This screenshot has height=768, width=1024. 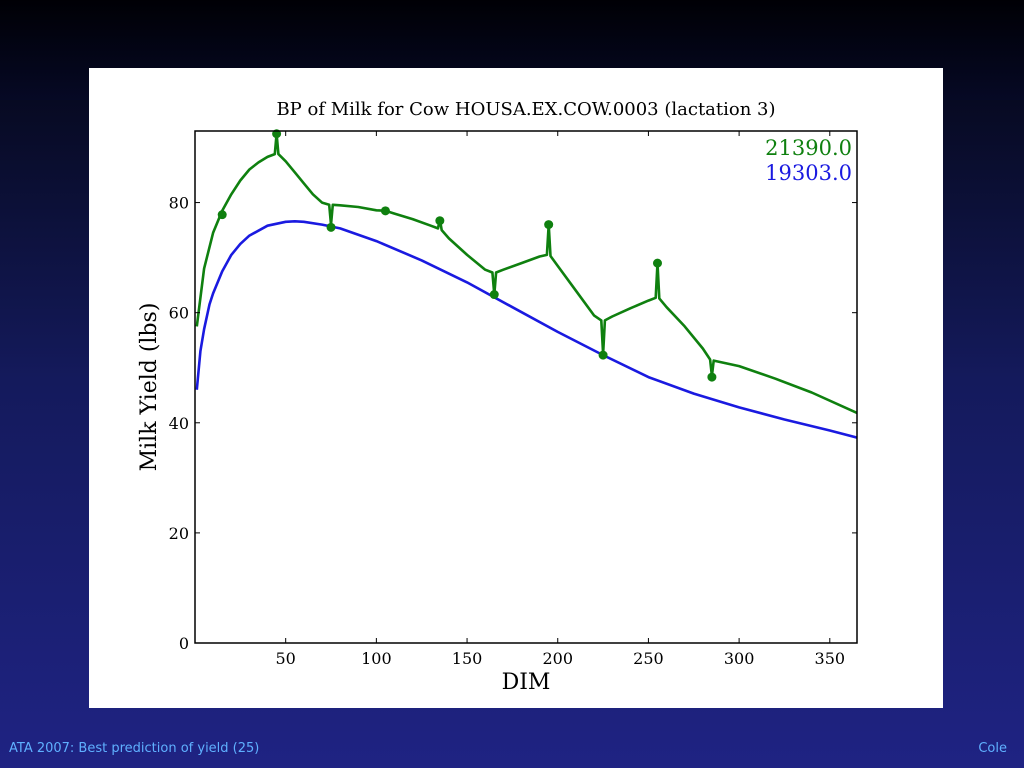 What do you see at coordinates (179, 203) in the screenshot?
I see `y-tick-label: 80` at bounding box center [179, 203].